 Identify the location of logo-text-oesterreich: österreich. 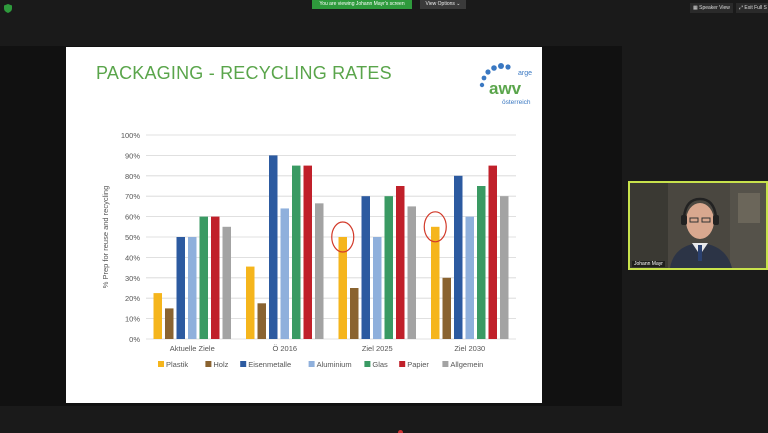
(516, 102).